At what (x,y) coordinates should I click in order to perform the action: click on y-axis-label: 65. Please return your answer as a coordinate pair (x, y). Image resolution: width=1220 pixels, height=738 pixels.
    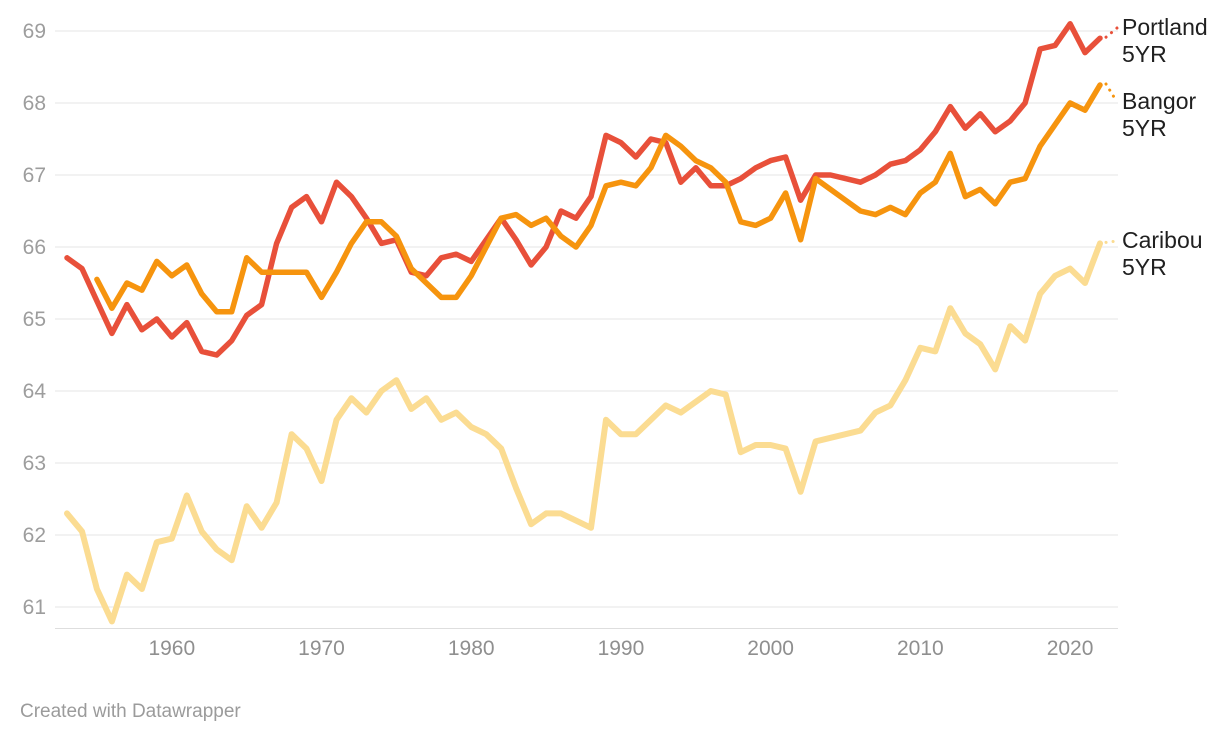
    Looking at the image, I should click on (34, 319).